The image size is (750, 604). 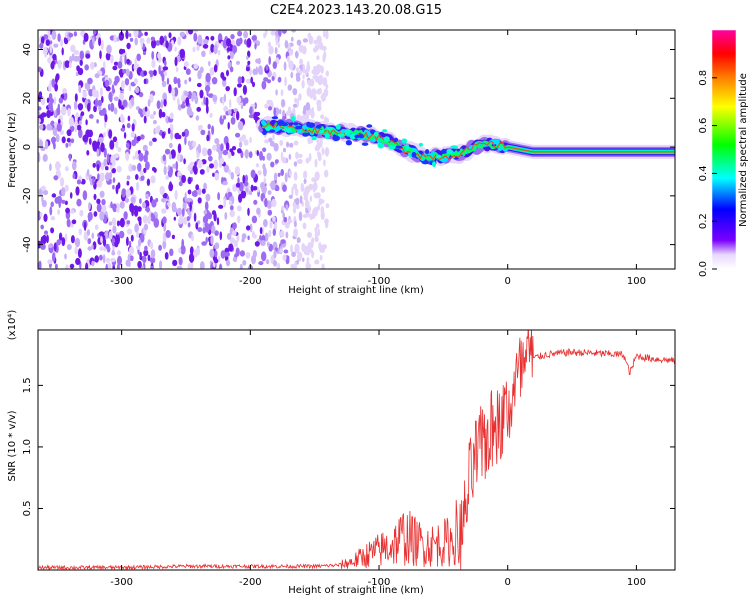 What do you see at coordinates (703, 269) in the screenshot?
I see `colorbar-tick-label: 0.0` at bounding box center [703, 269].